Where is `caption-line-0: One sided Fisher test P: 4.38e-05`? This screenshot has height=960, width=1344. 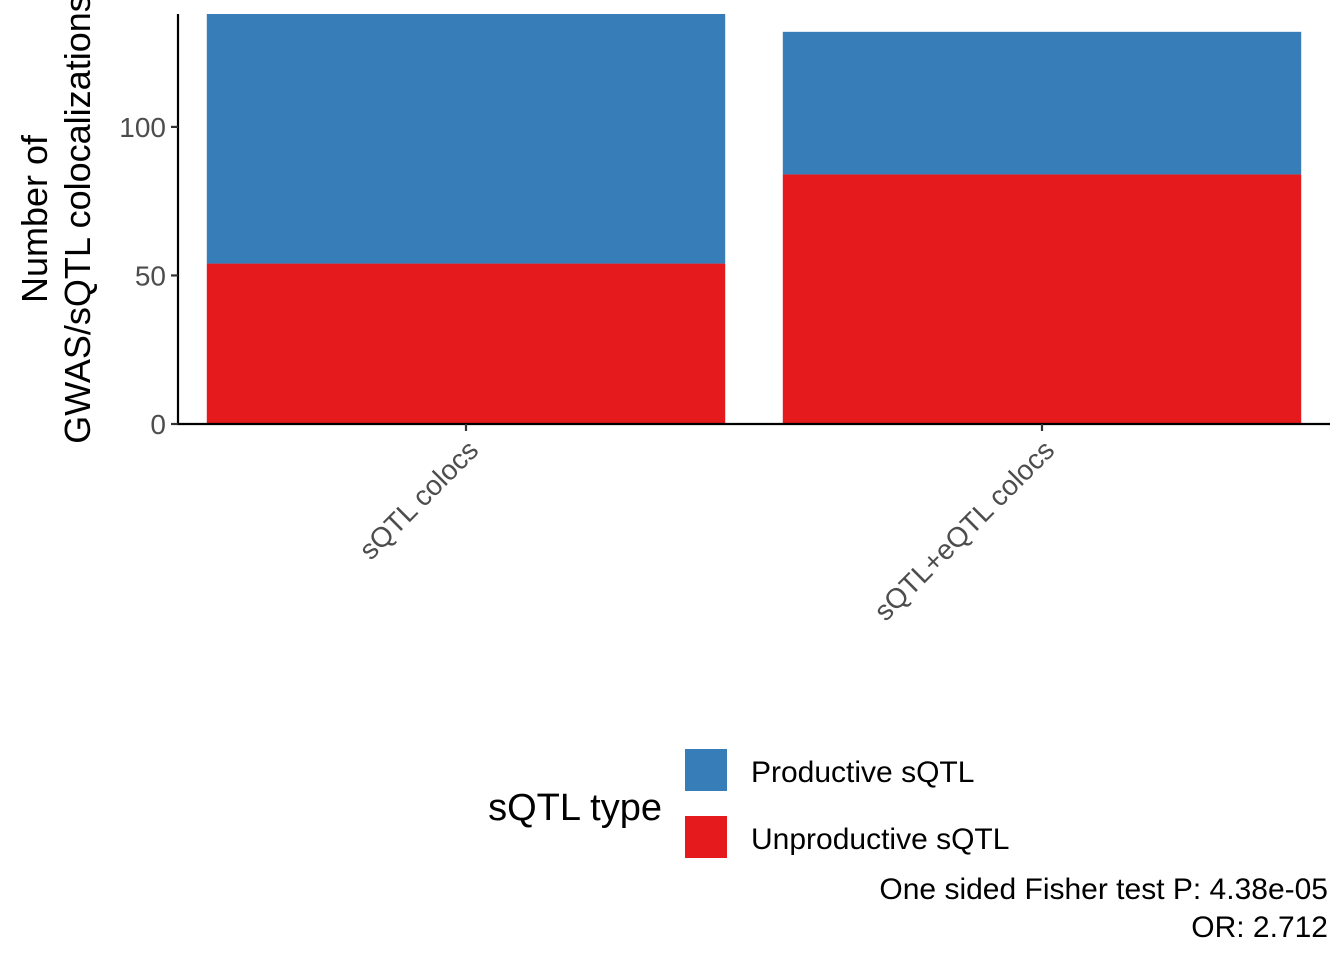
caption-line-0: One sided Fisher test P: 4.38e-05 is located at coordinates (1103, 889).